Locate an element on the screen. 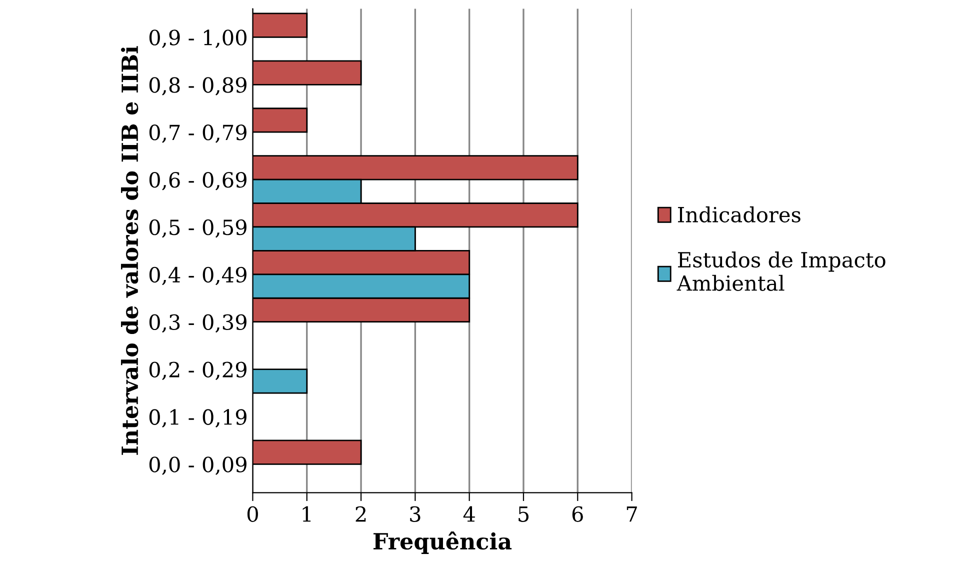  legend-label: Estudos de Impacto Ambiental is located at coordinates (781, 271).